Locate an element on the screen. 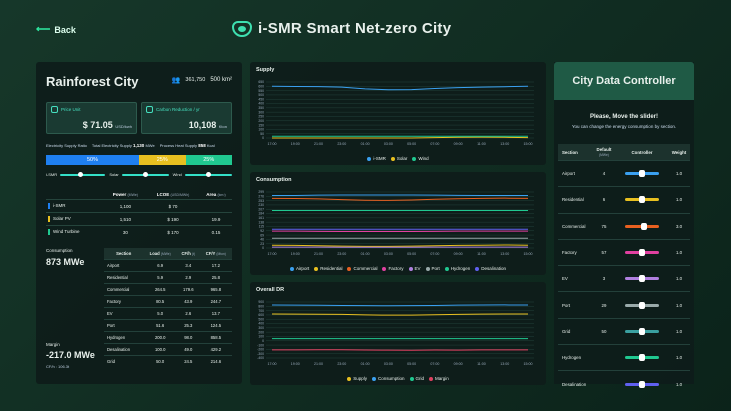 The image size is (731, 411). table-cell: 858.5 is located at coordinates (215, 337).